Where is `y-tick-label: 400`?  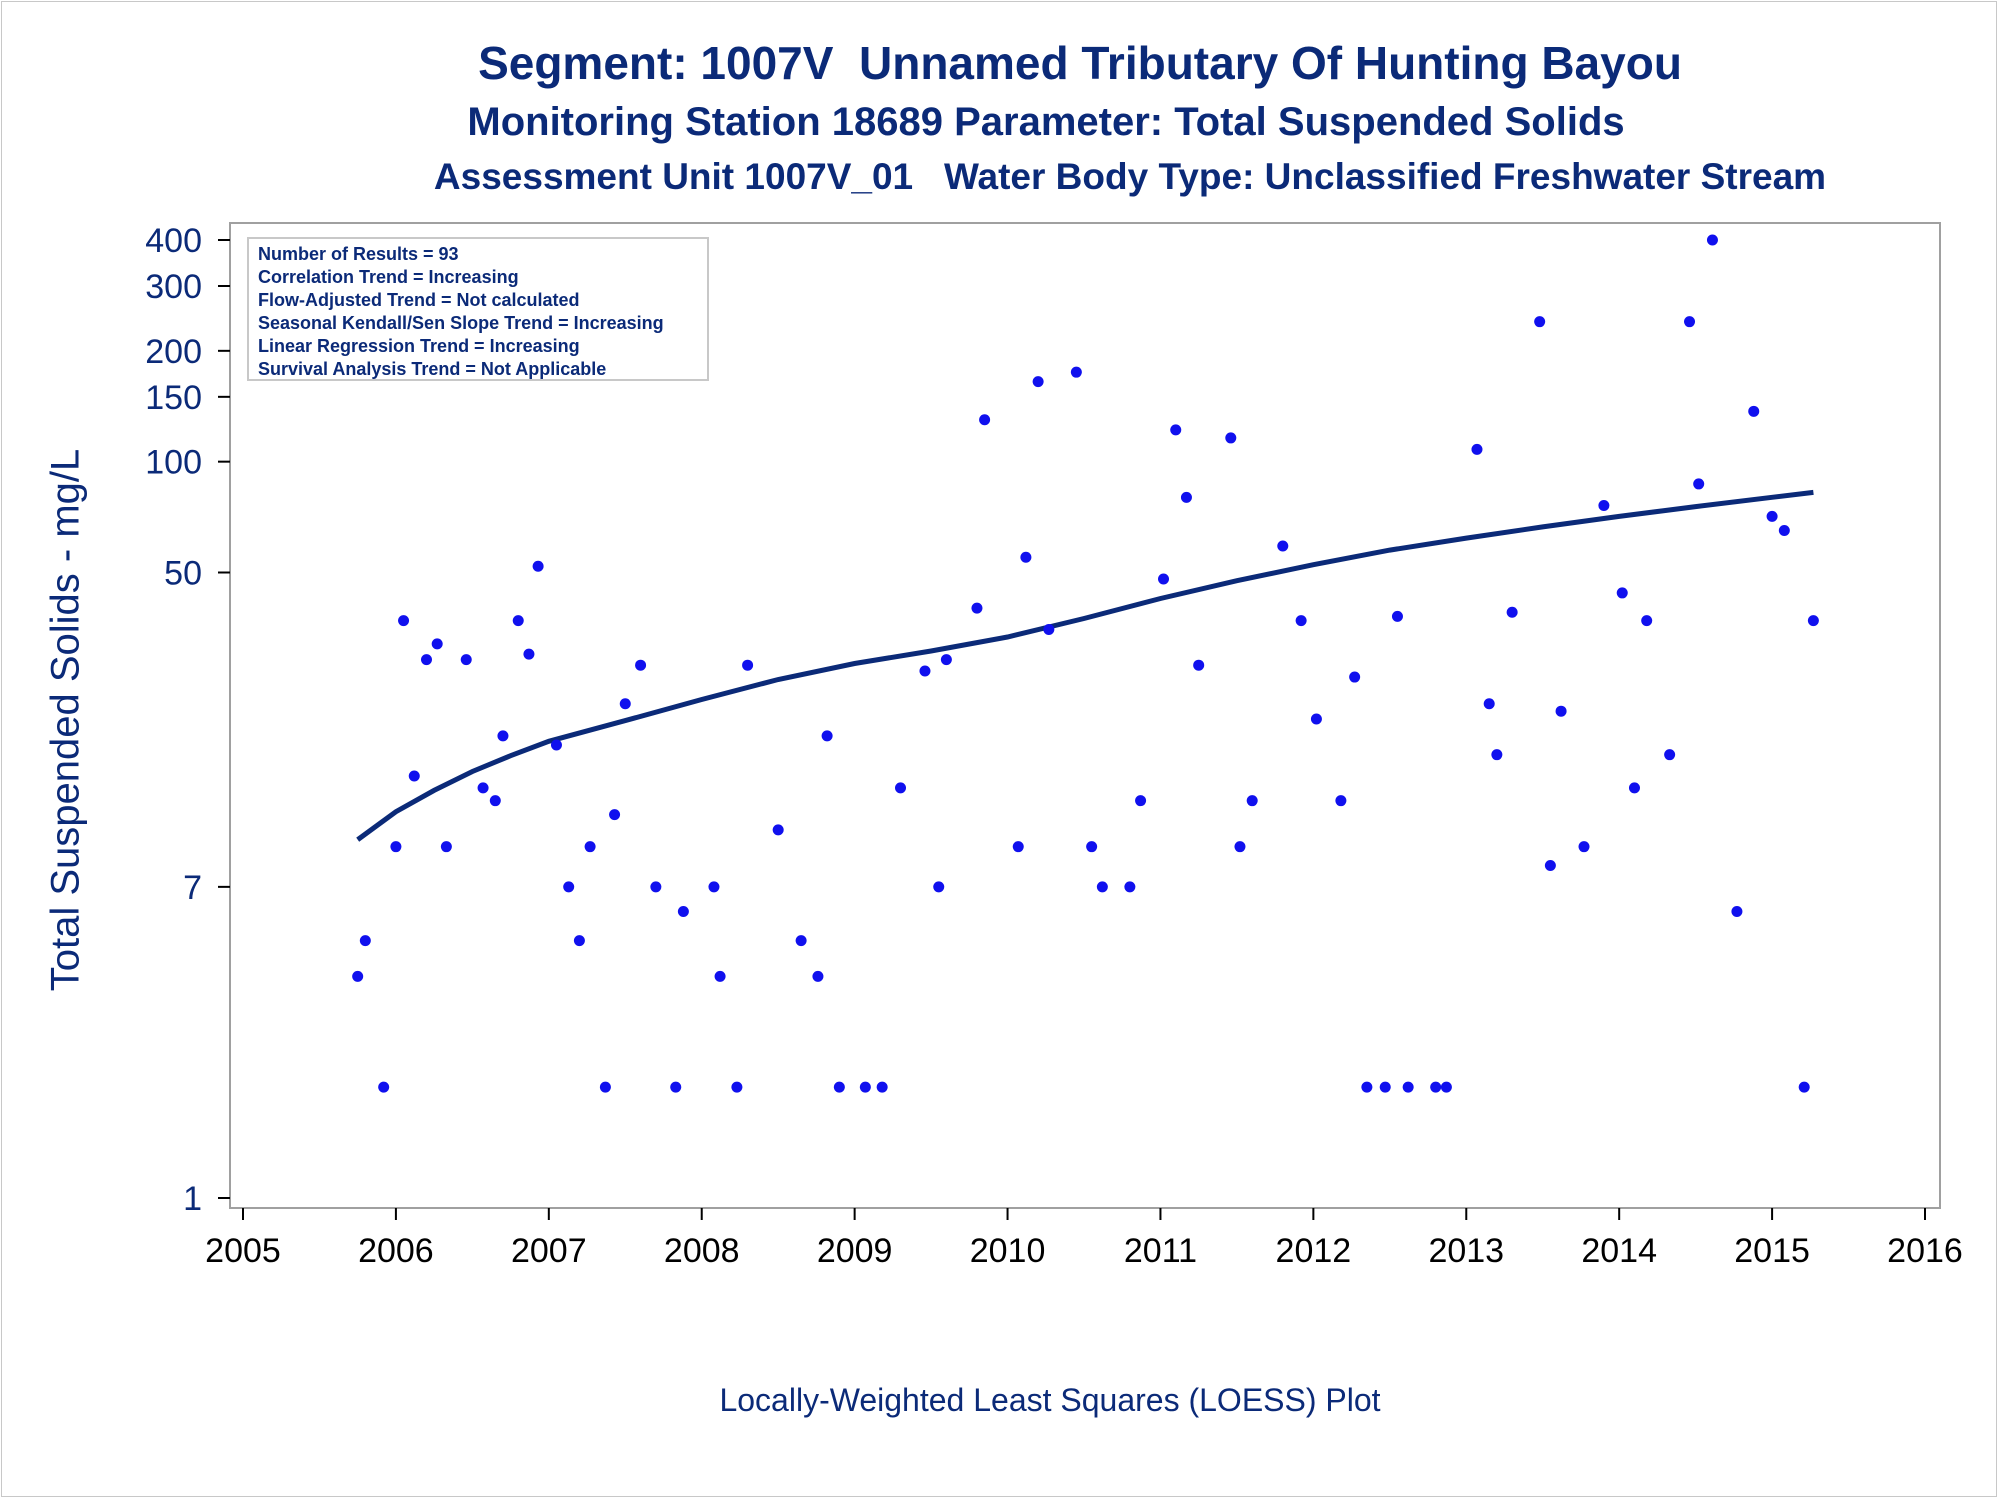
y-tick-label: 400 is located at coordinates (173, 241).